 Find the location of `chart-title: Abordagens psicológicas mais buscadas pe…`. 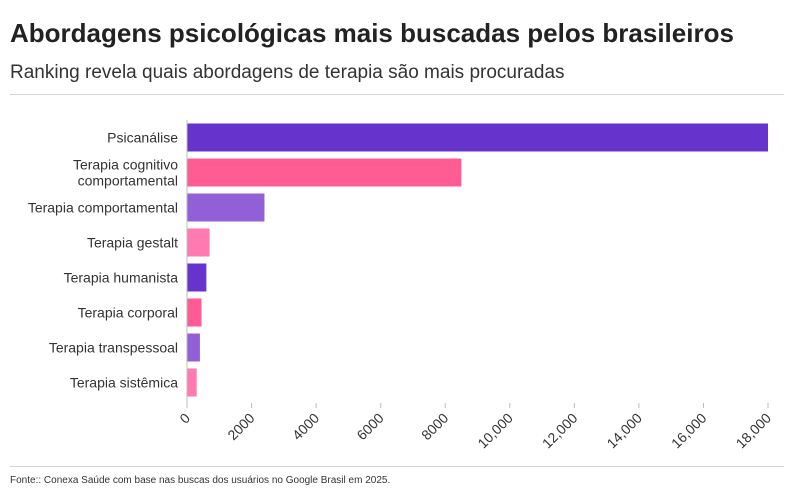

chart-title: Abordagens psicológicas mais buscadas pe… is located at coordinates (372, 33).